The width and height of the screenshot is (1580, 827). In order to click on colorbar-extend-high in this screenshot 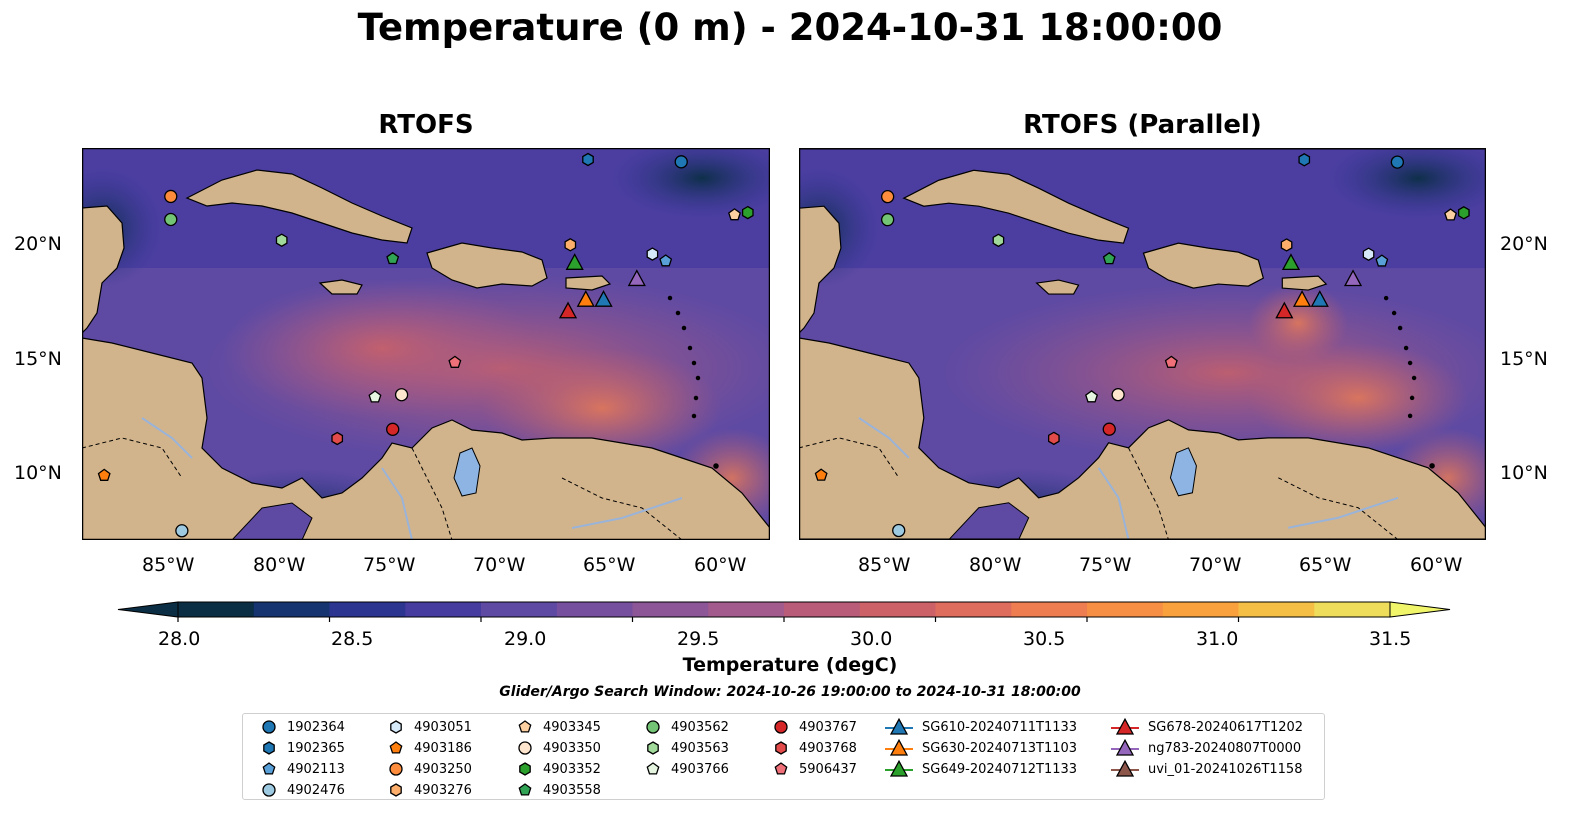, I will do `click(1420, 609)`.